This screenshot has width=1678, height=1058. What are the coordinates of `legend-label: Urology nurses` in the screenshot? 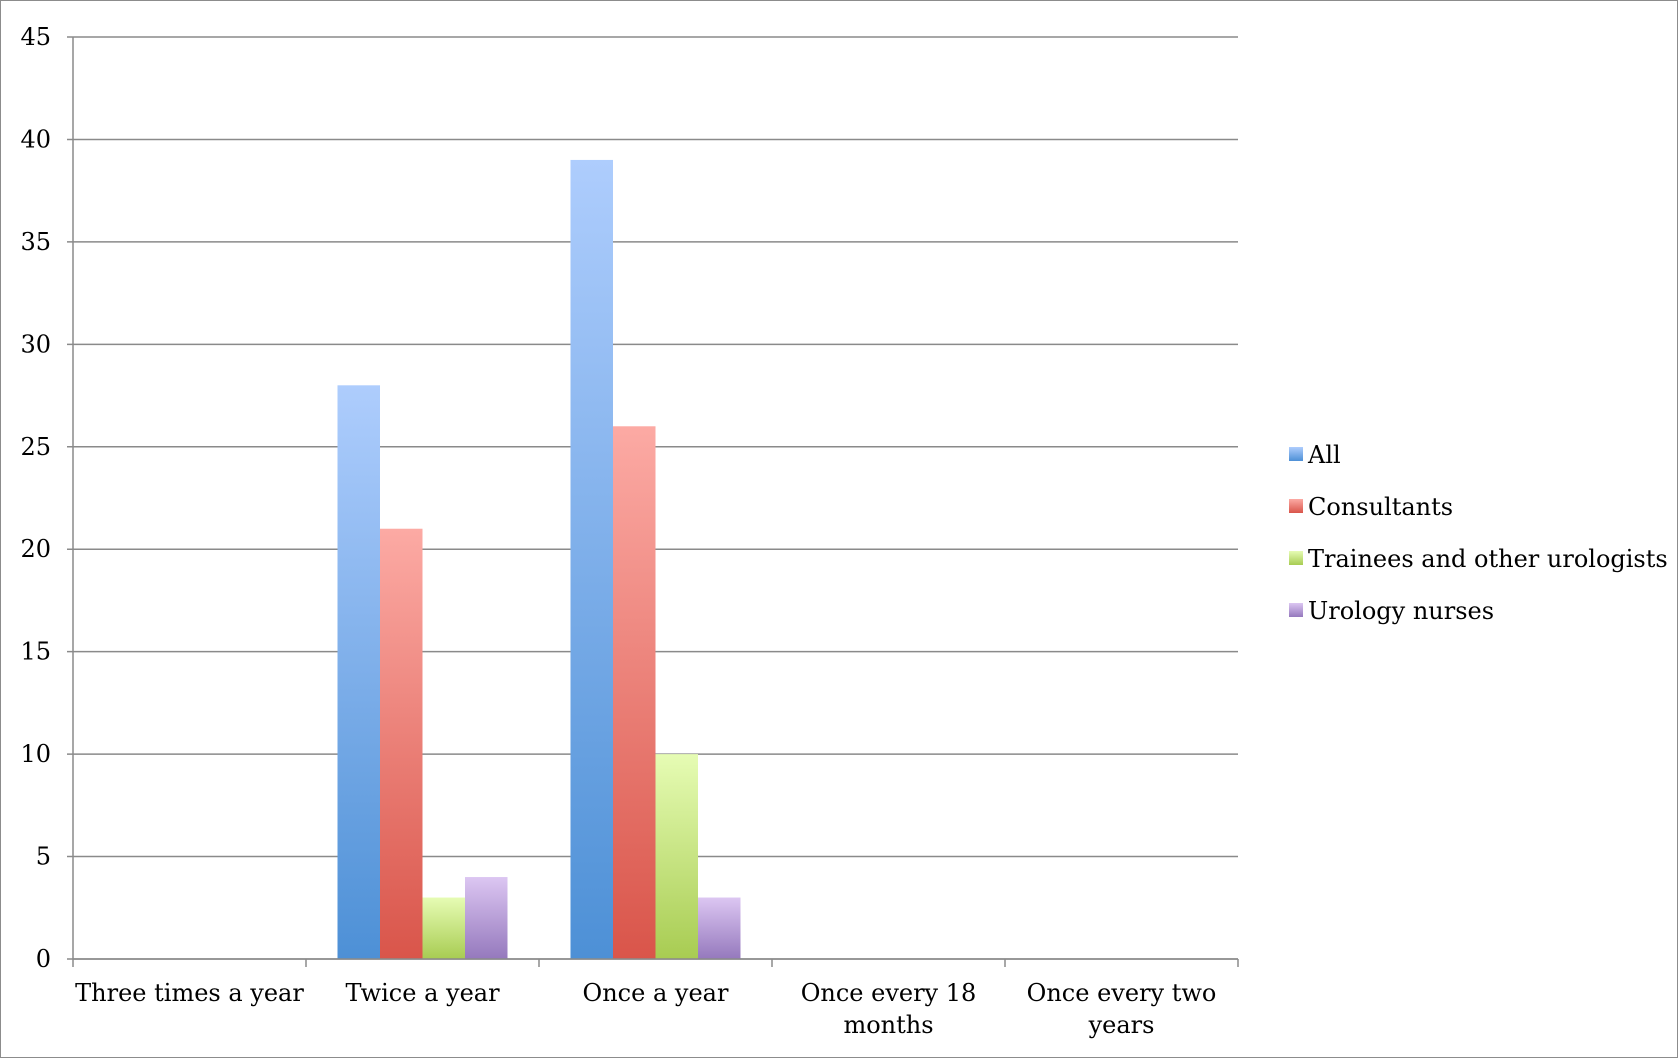 It's located at (1401, 611).